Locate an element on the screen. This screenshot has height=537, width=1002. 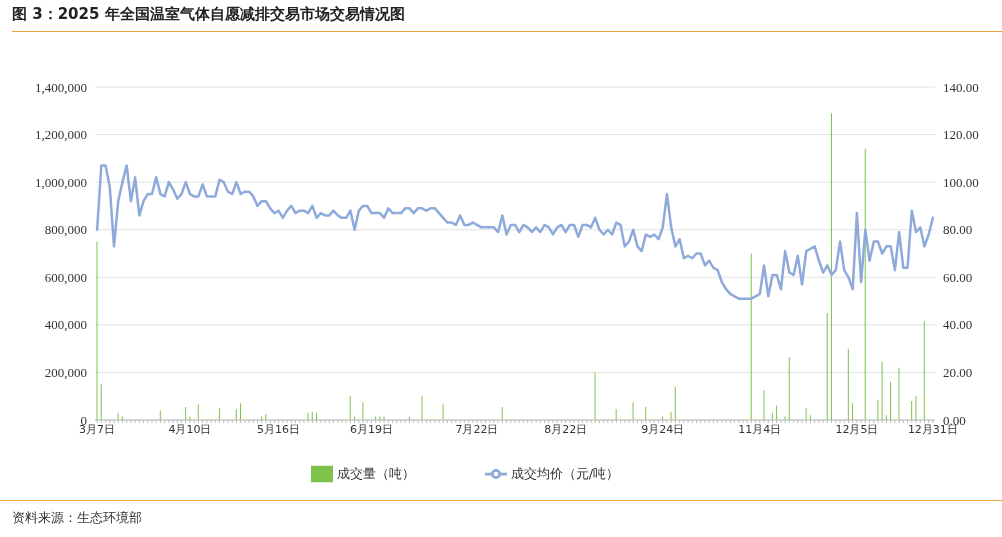
x-tick-label: 9月24日 is located at coordinates (663, 429).